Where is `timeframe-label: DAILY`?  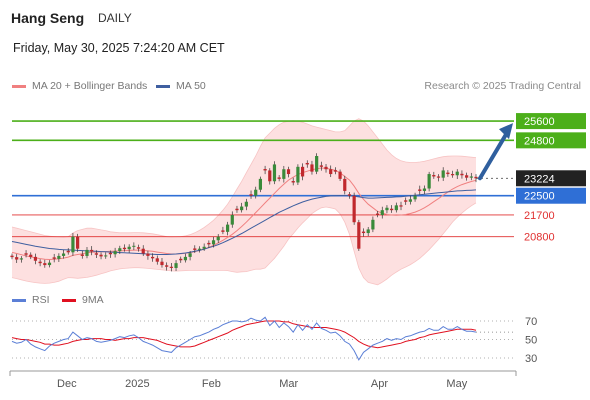 timeframe-label: DAILY is located at coordinates (115, 18).